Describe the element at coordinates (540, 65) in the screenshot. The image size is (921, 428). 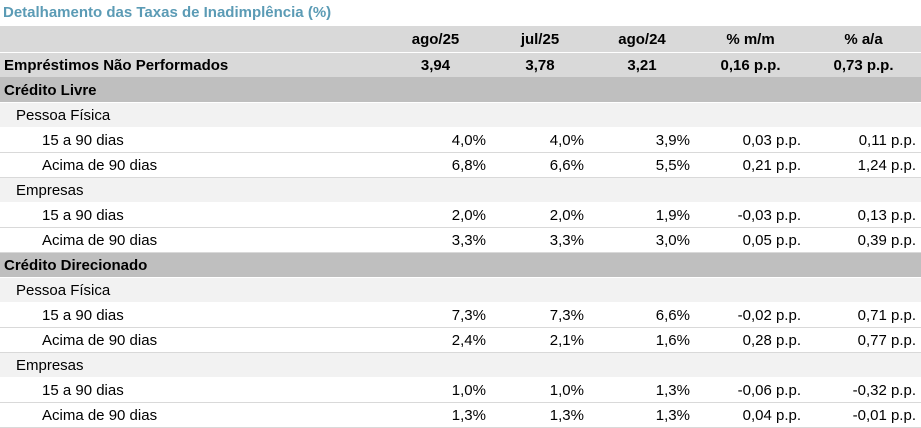
I see `table-cell: 3,78` at that location.